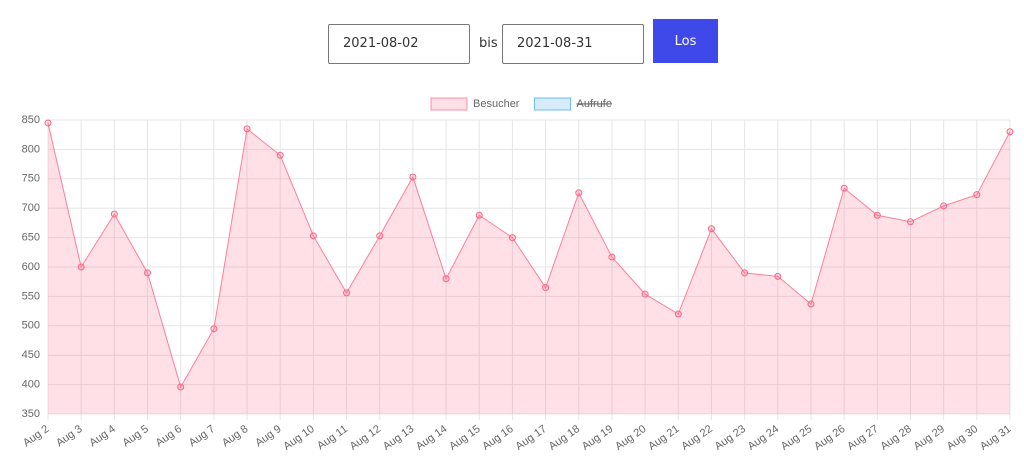 Image resolution: width=1024 pixels, height=469 pixels. I want to click on date-to: 2021-08-31, so click(573, 44).